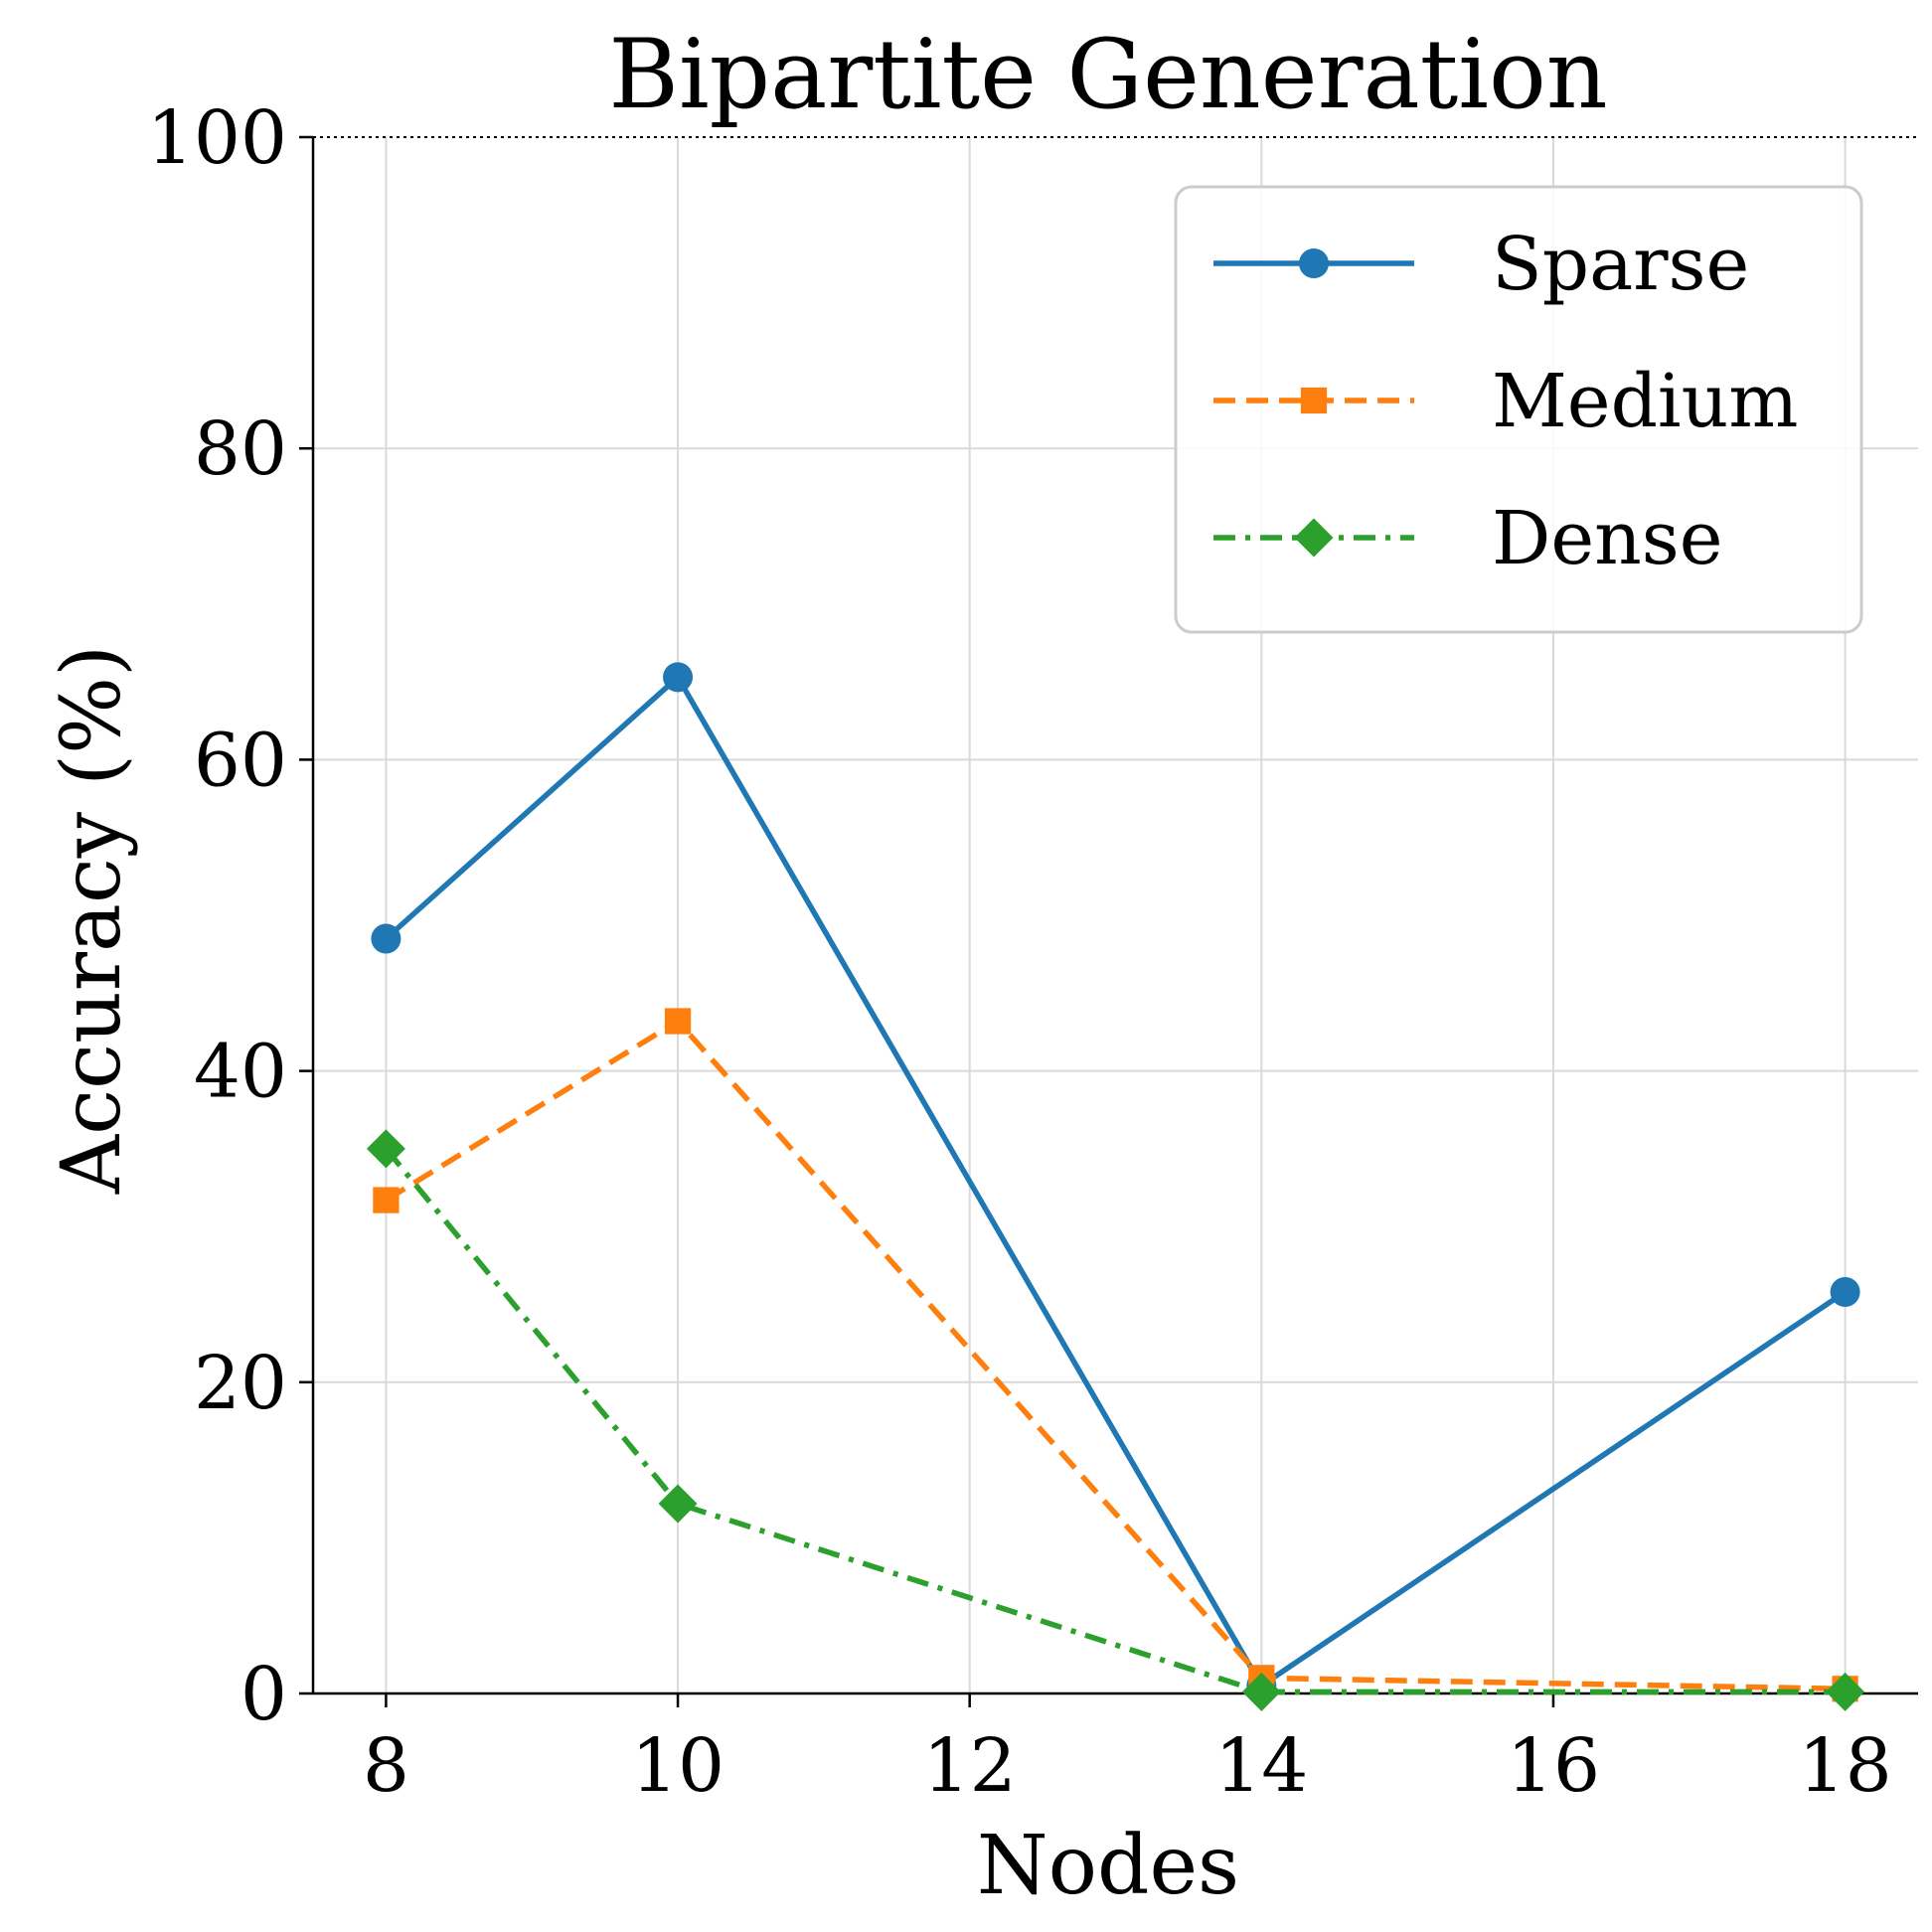  What do you see at coordinates (240, 449) in the screenshot?
I see `y-tick-label-80: 80` at bounding box center [240, 449].